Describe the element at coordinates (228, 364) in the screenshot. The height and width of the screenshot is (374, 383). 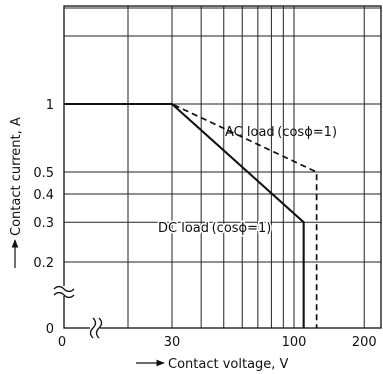
I see `x-axis-label: Contact voltage, V` at that location.